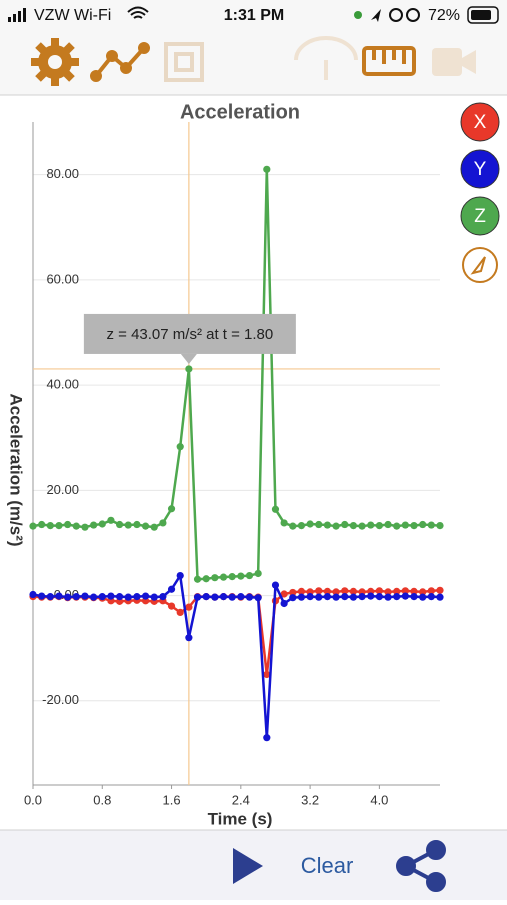  Describe the element at coordinates (62, 489) in the screenshot. I see `y-tick-label: 20.00` at that location.